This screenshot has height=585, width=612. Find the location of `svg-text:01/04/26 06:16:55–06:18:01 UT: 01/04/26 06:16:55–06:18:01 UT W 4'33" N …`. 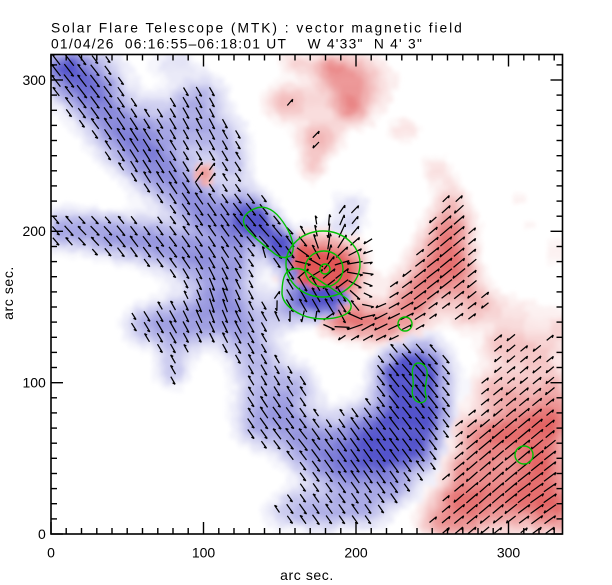

svg-text:01/04/26 06:16:55–06:18:01 UT: 01/04/26 06:16:55–06:18:01 UT W 4'33" N … is located at coordinates (237, 44).